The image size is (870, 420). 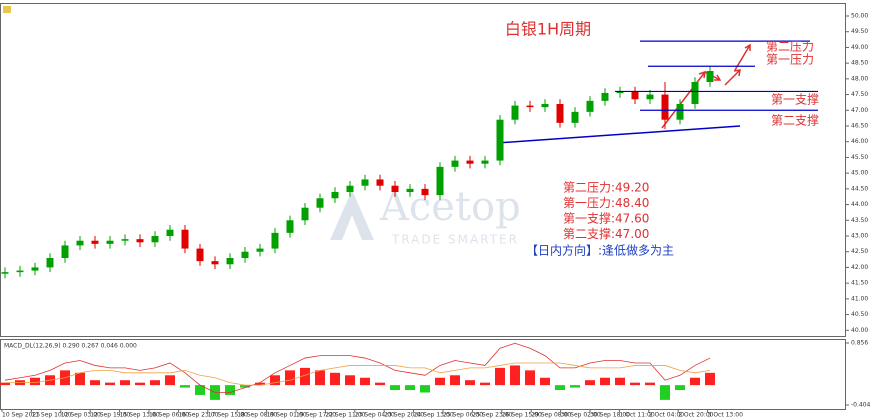 I want to click on x-tick-label: 29 Sep 08:00, so click(x=551, y=415).